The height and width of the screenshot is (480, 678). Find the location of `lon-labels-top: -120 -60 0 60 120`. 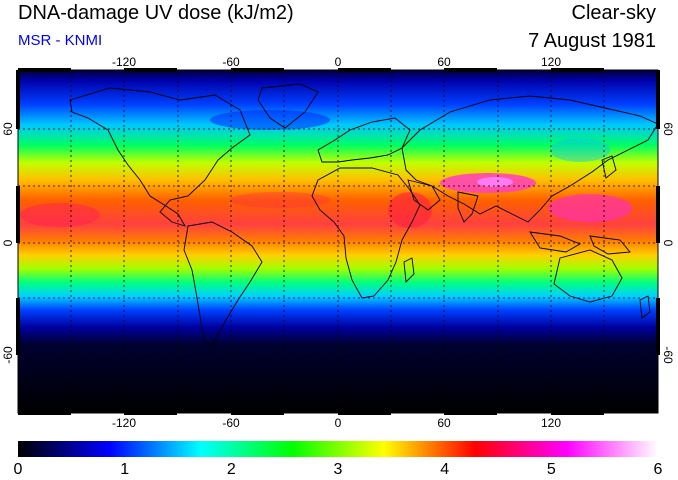

lon-labels-top: -120 -60 0 60 120 is located at coordinates (336, 62).